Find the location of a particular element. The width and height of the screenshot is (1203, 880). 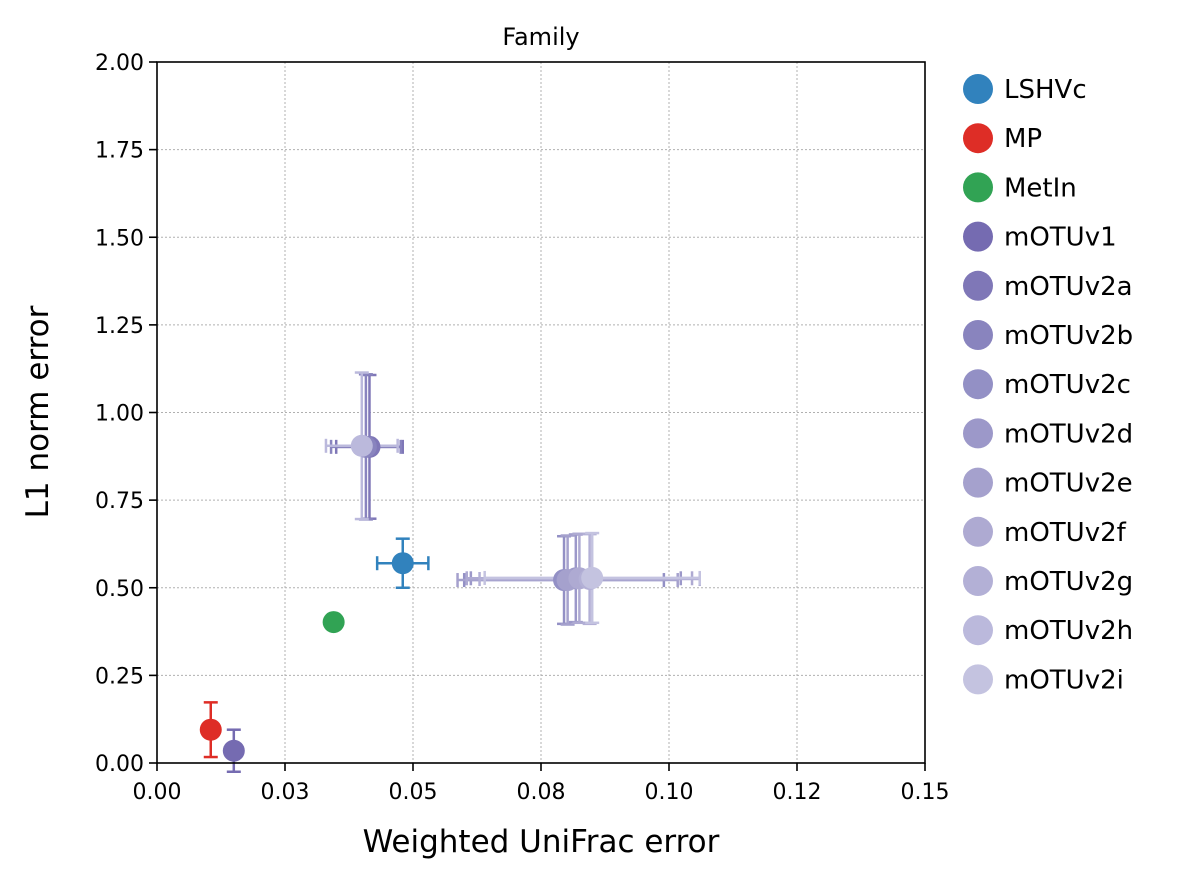

y-tick-label: 1.25 is located at coordinates (119, 326).